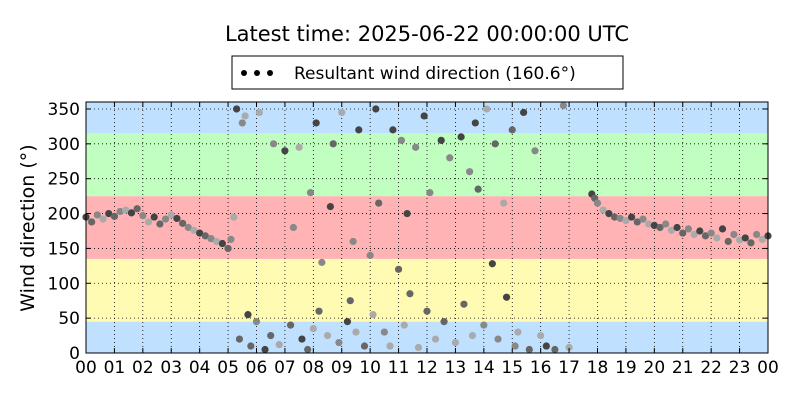 The height and width of the screenshot is (400, 800). I want to click on legend: Resultant wind direction (160.6°), so click(427, 72).